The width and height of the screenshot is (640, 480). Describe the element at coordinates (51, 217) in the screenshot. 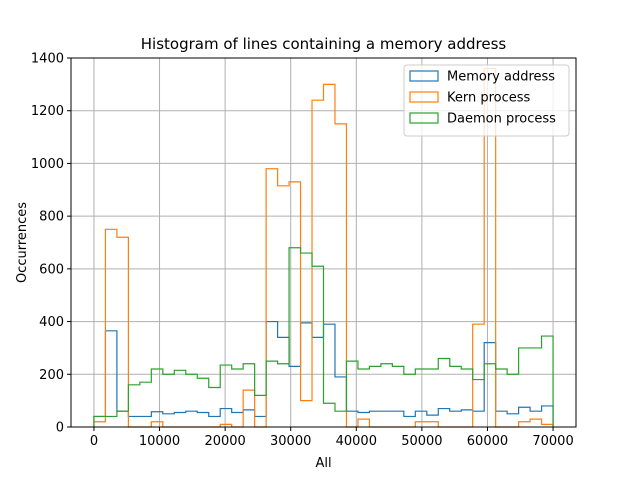

I see `y-tick-label: 800` at that location.